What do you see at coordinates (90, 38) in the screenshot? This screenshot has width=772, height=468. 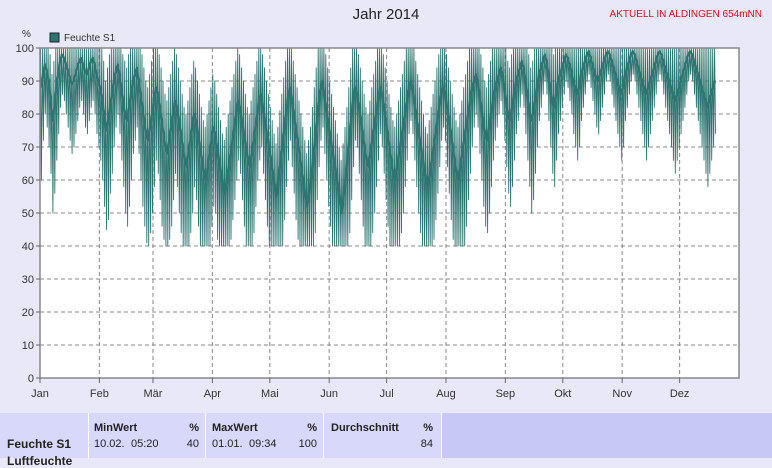 I see `legend-label: Feuchte S1` at bounding box center [90, 38].